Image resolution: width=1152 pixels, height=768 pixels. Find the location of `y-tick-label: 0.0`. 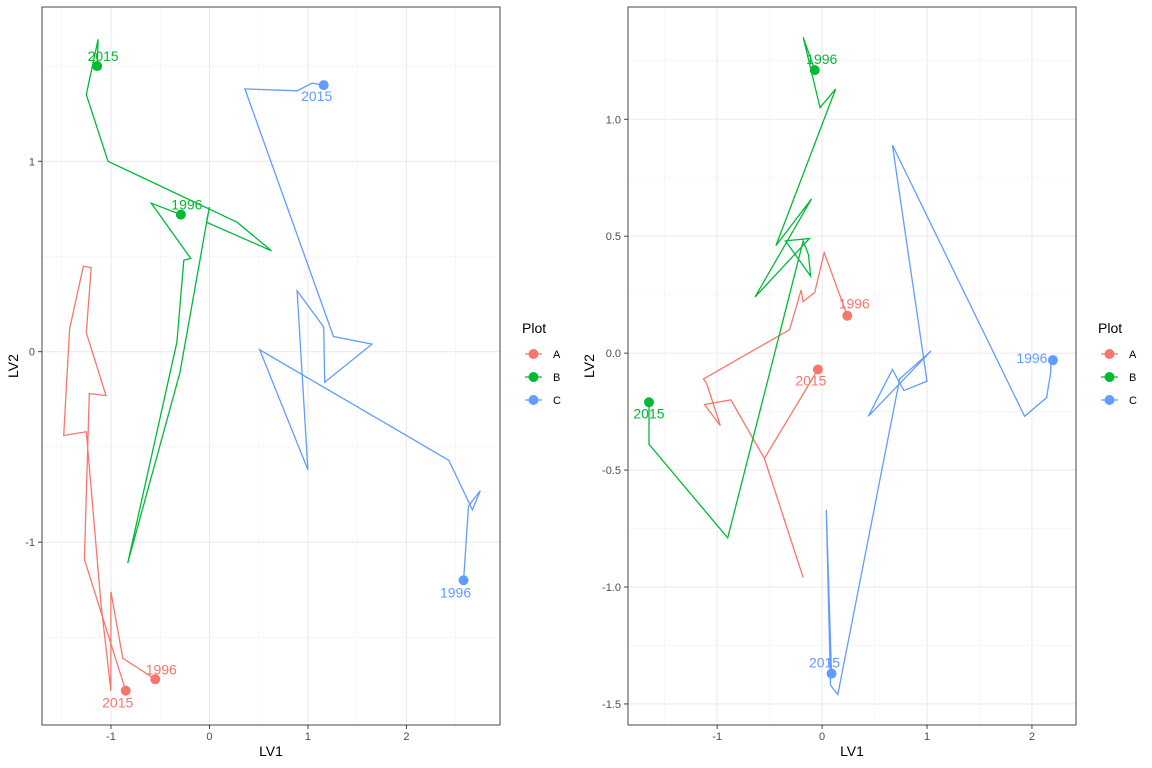

y-tick-label: 0.0 is located at coordinates (613, 354).